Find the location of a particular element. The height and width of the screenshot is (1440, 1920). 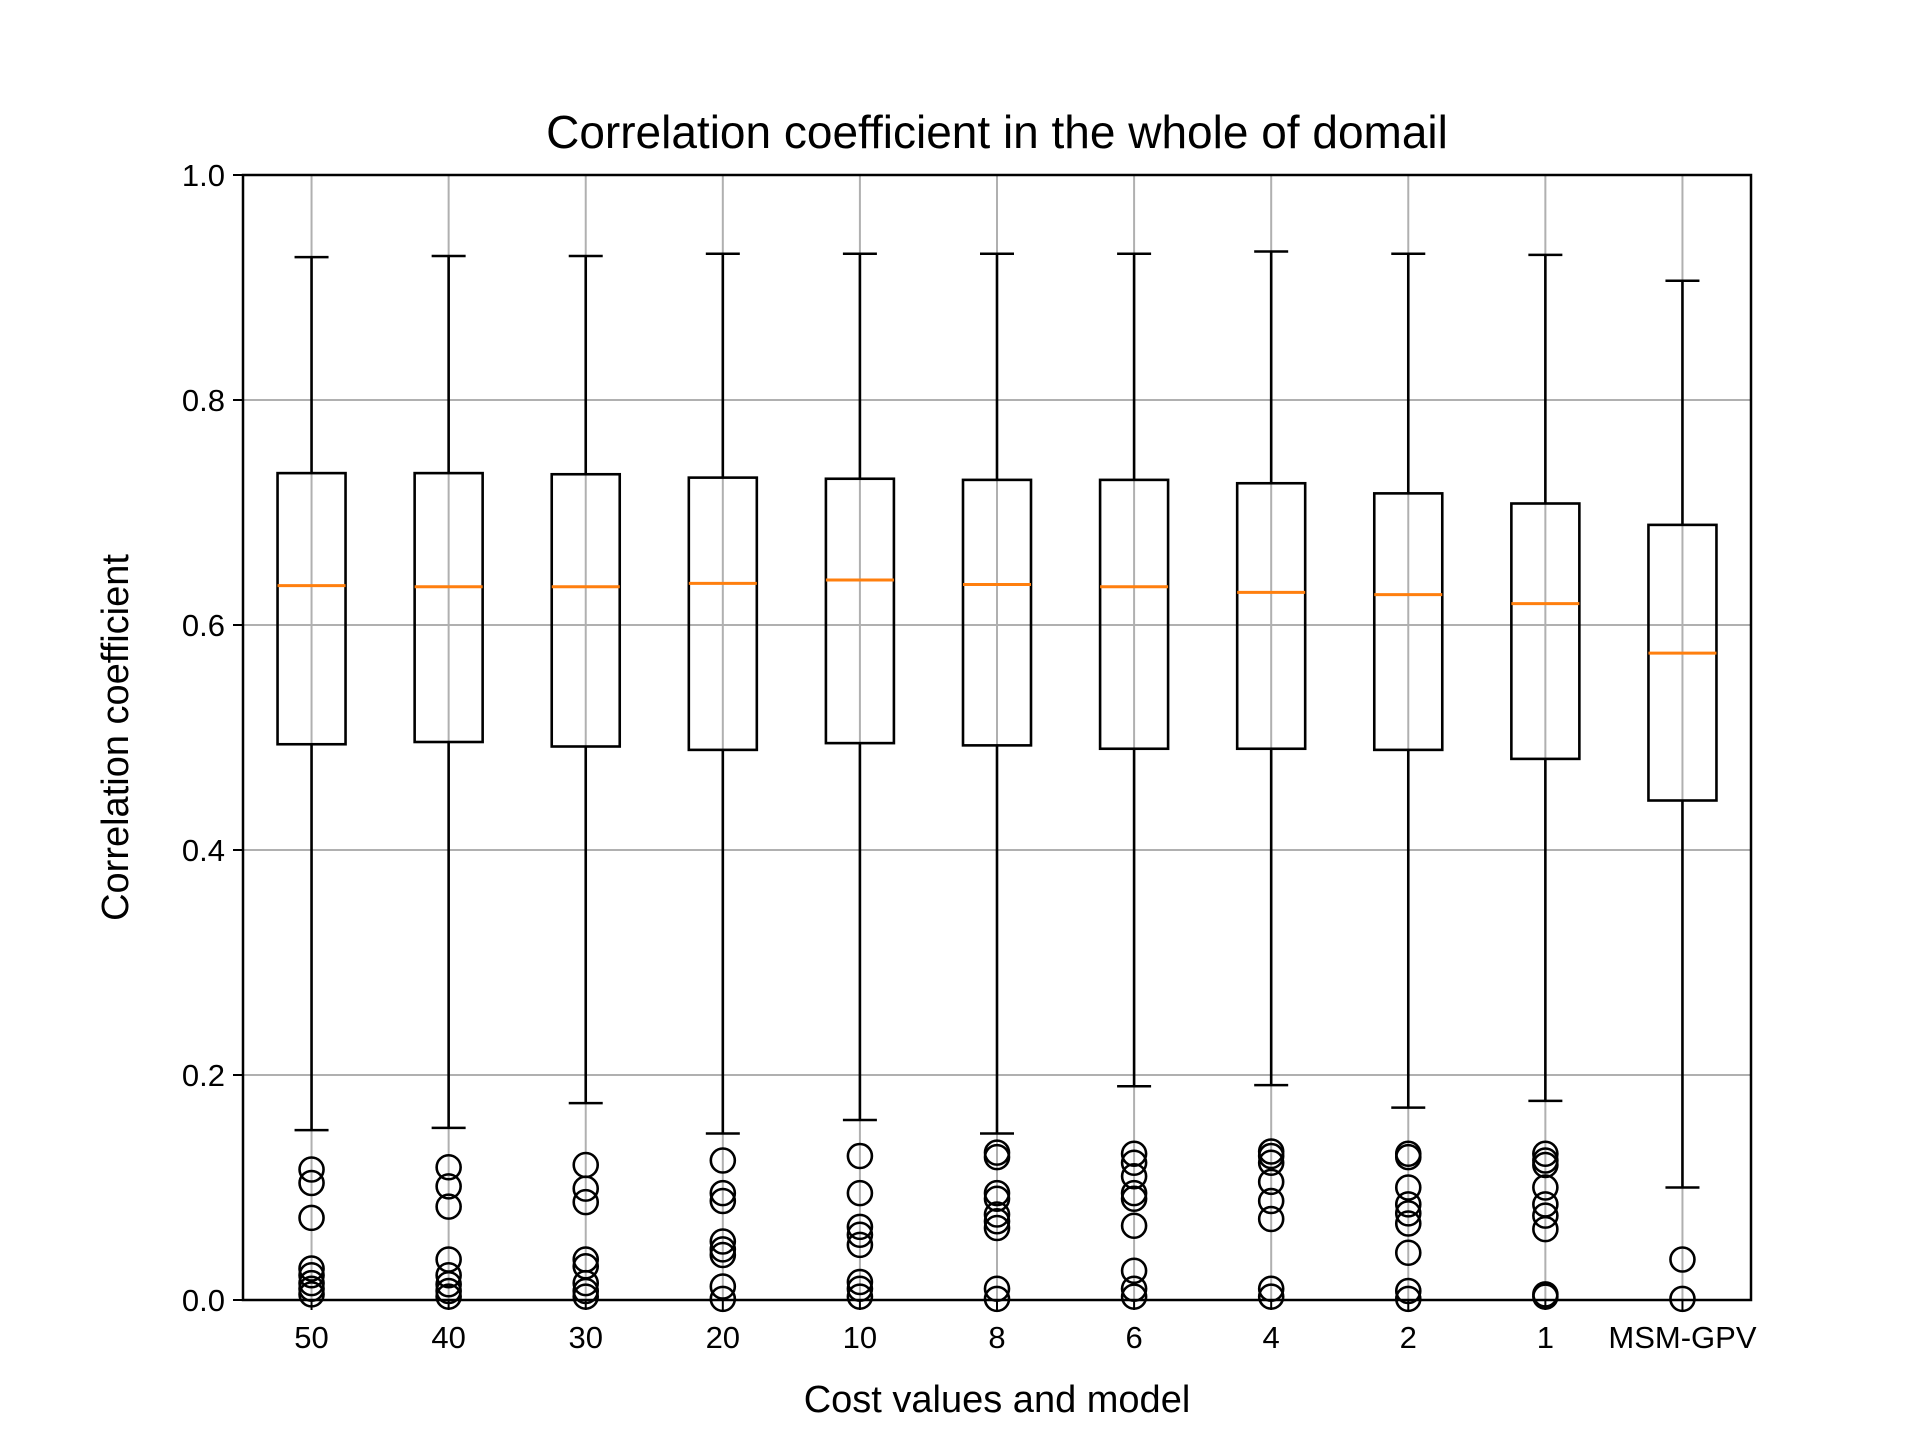

y-tick-label: 0.4 is located at coordinates (203, 850).